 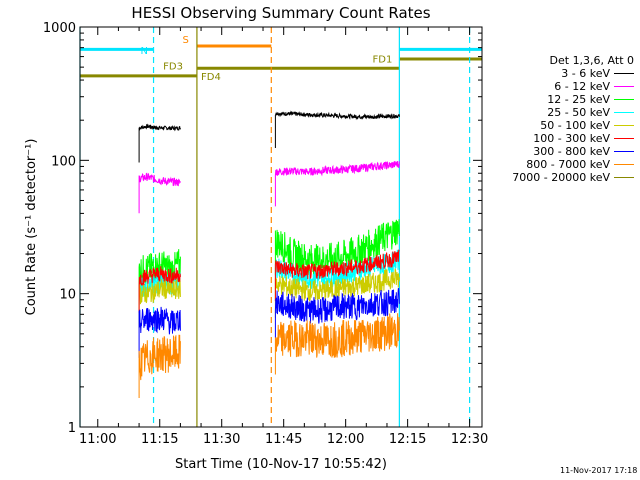 What do you see at coordinates (59, 28) in the screenshot?
I see `y-tick-label: 1000` at bounding box center [59, 28].